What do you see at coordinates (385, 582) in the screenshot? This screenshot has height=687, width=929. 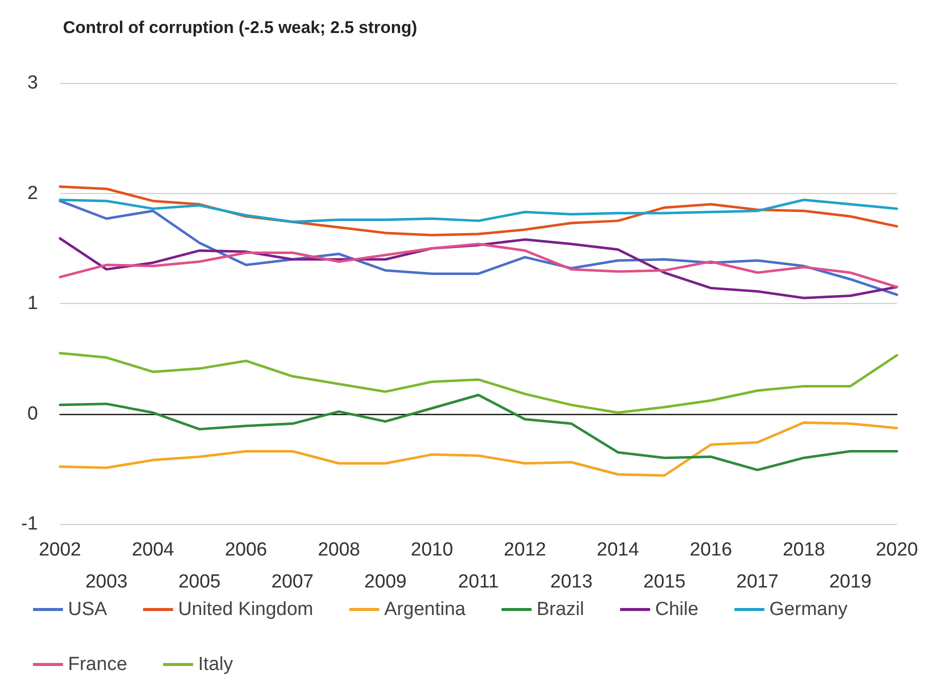 I see `x-tick-label: 2009` at bounding box center [385, 582].